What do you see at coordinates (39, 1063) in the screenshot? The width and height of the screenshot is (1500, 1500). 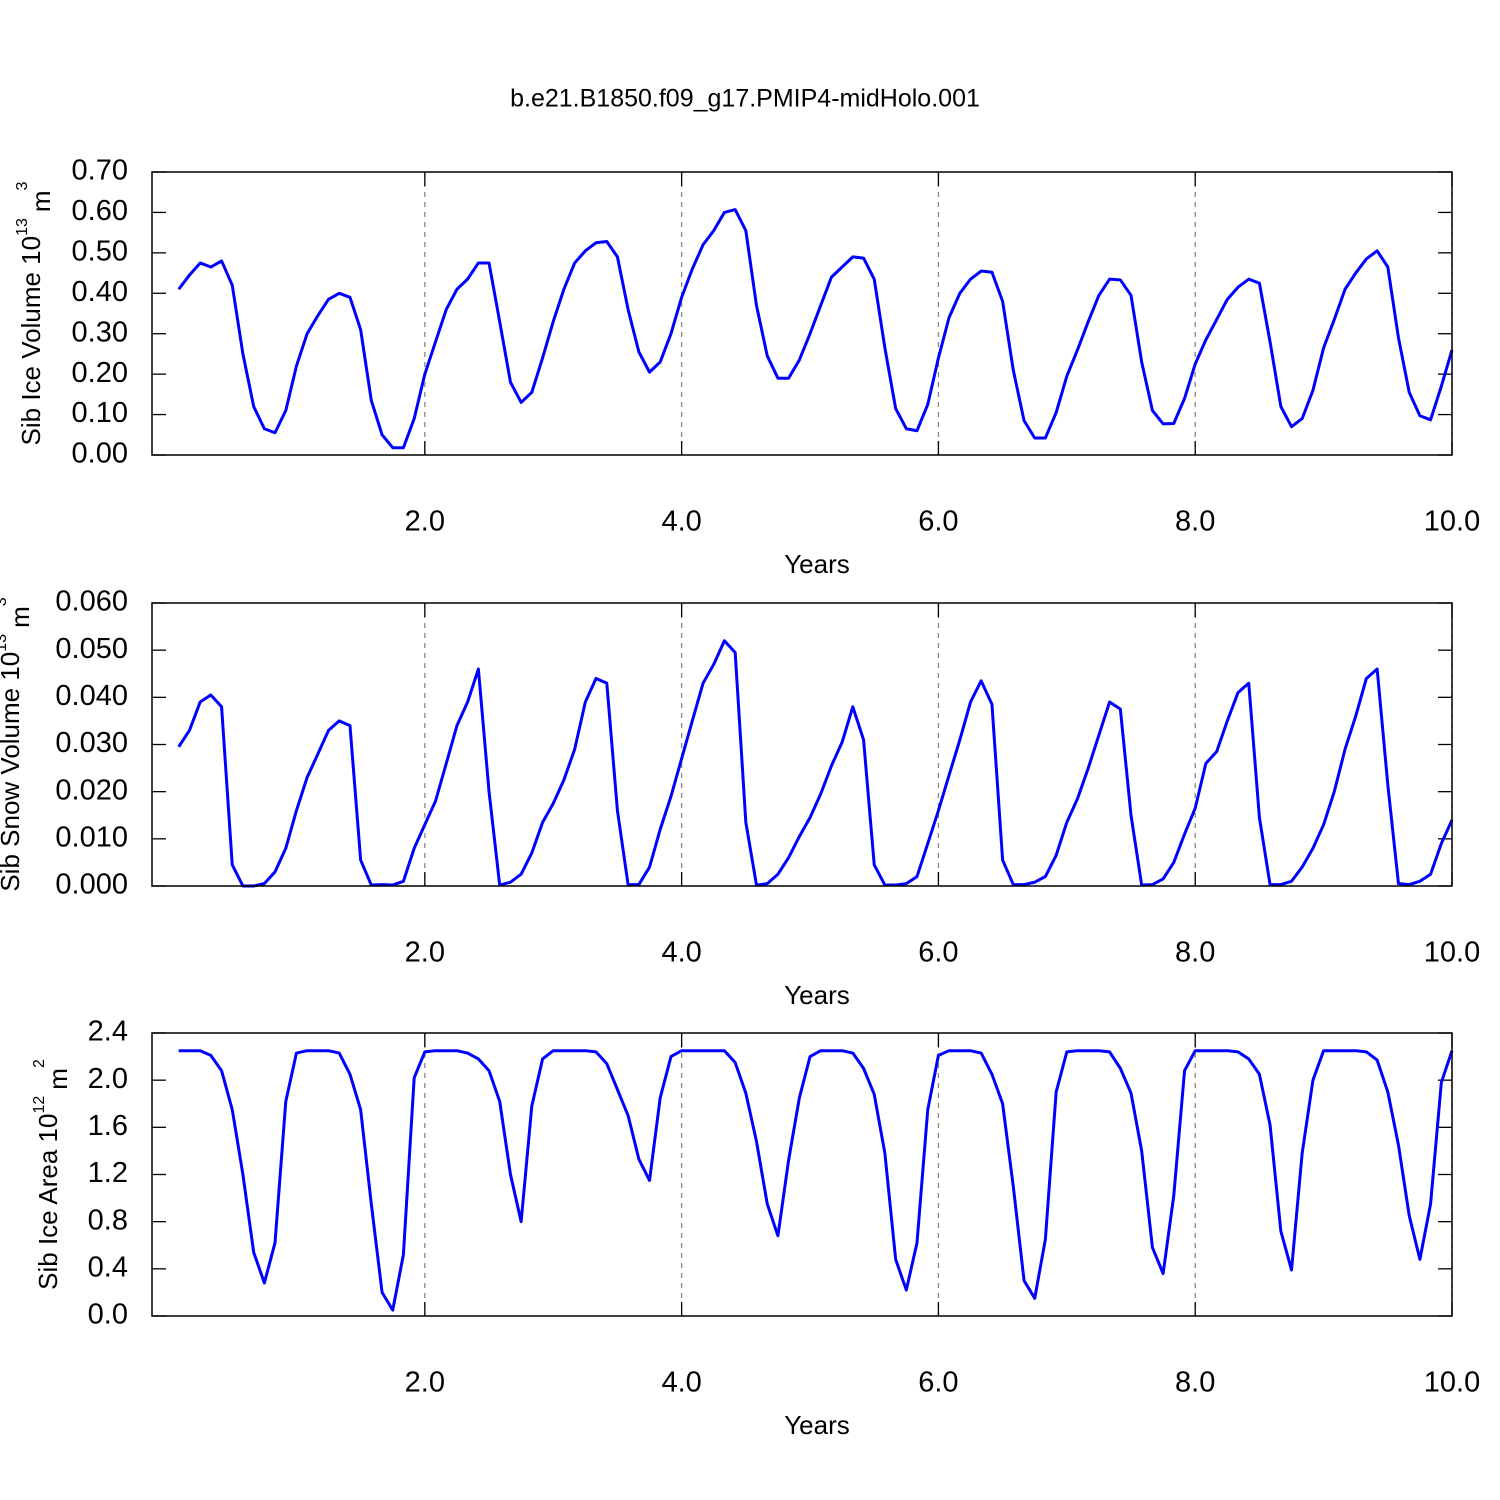 I see `y-label-exponent: 2` at bounding box center [39, 1063].